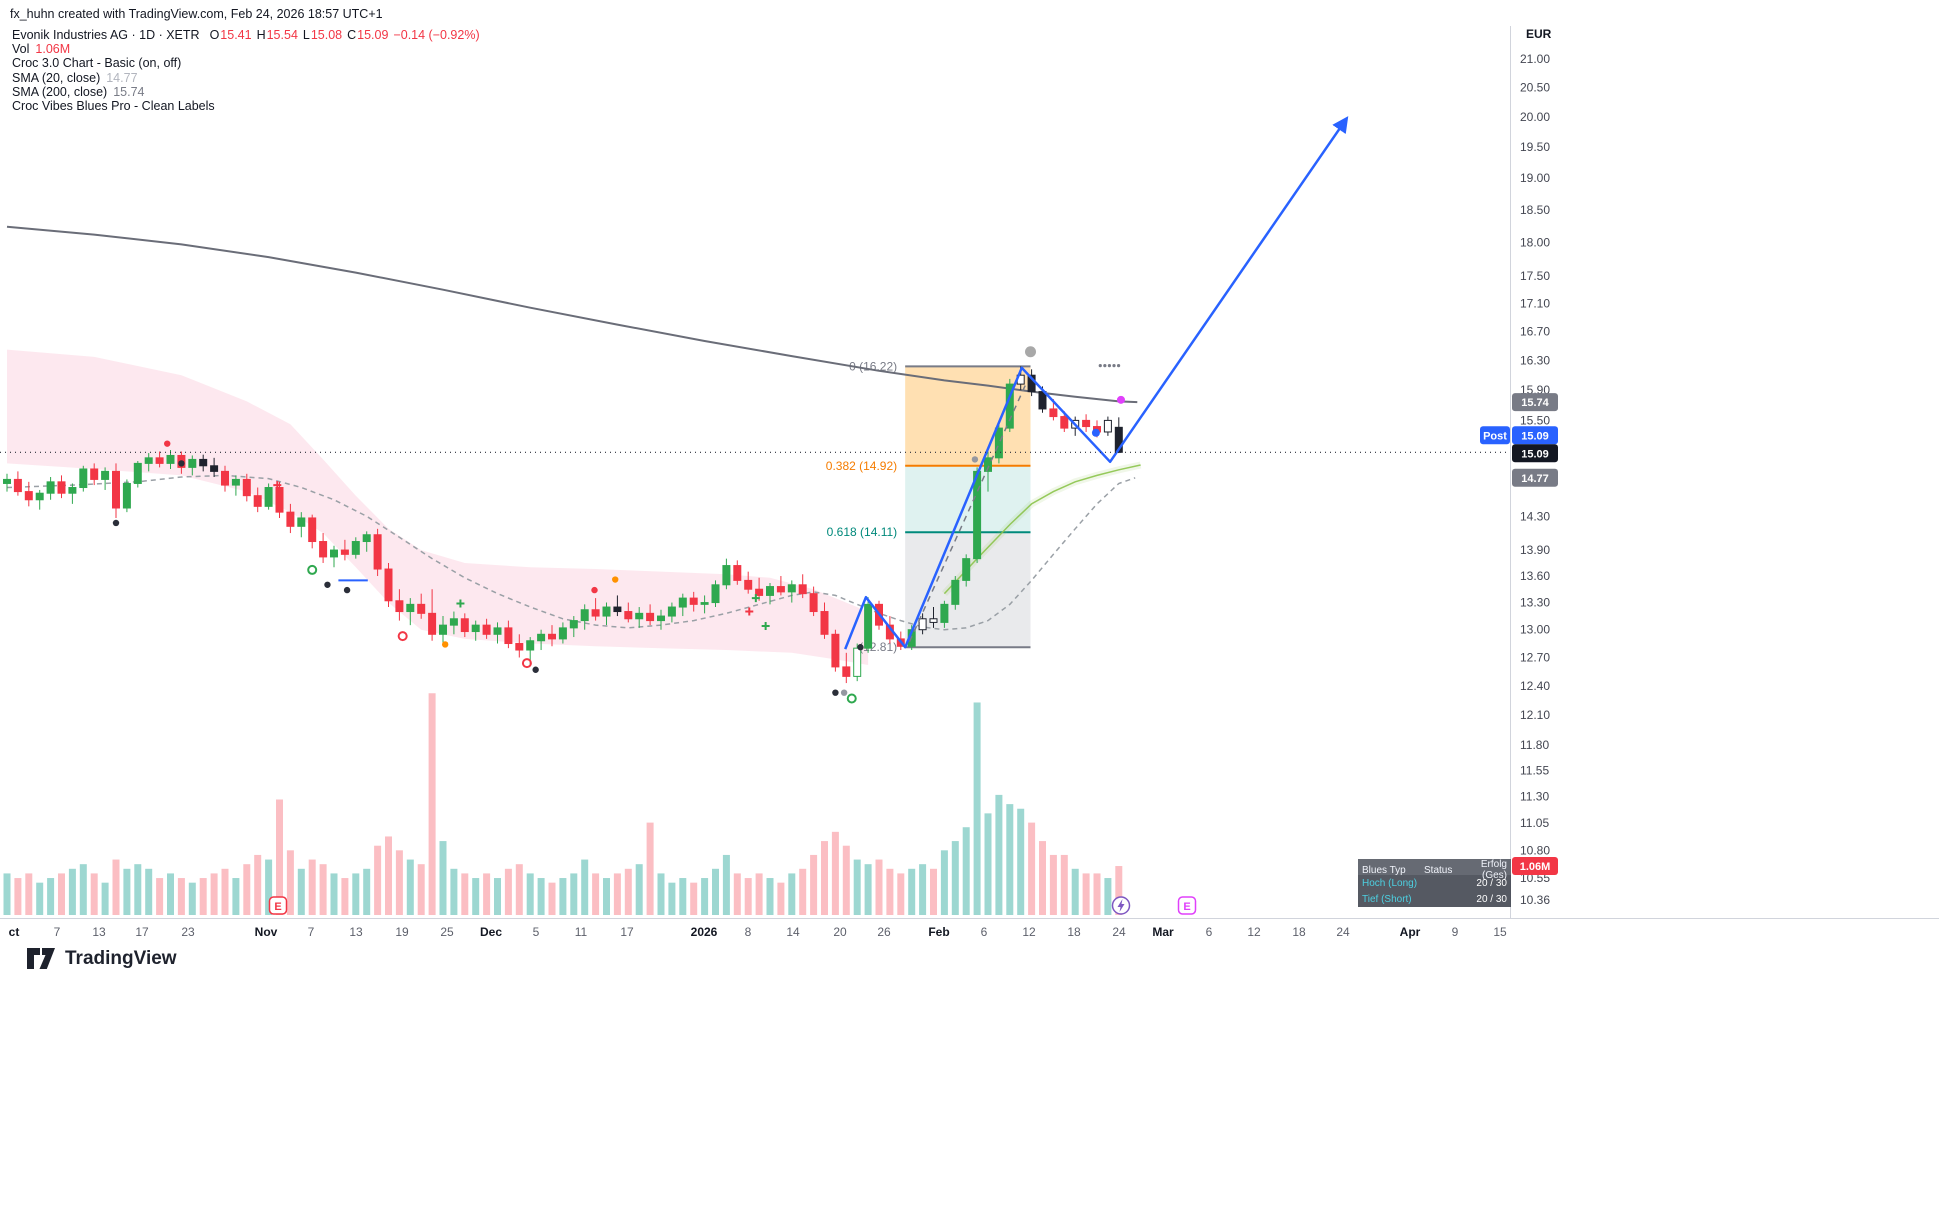 This screenshot has height=1221, width=1939. What do you see at coordinates (1493, 870) in the screenshot?
I see `blues-header-erfolg: Erfolg (Ges)` at bounding box center [1493, 870].